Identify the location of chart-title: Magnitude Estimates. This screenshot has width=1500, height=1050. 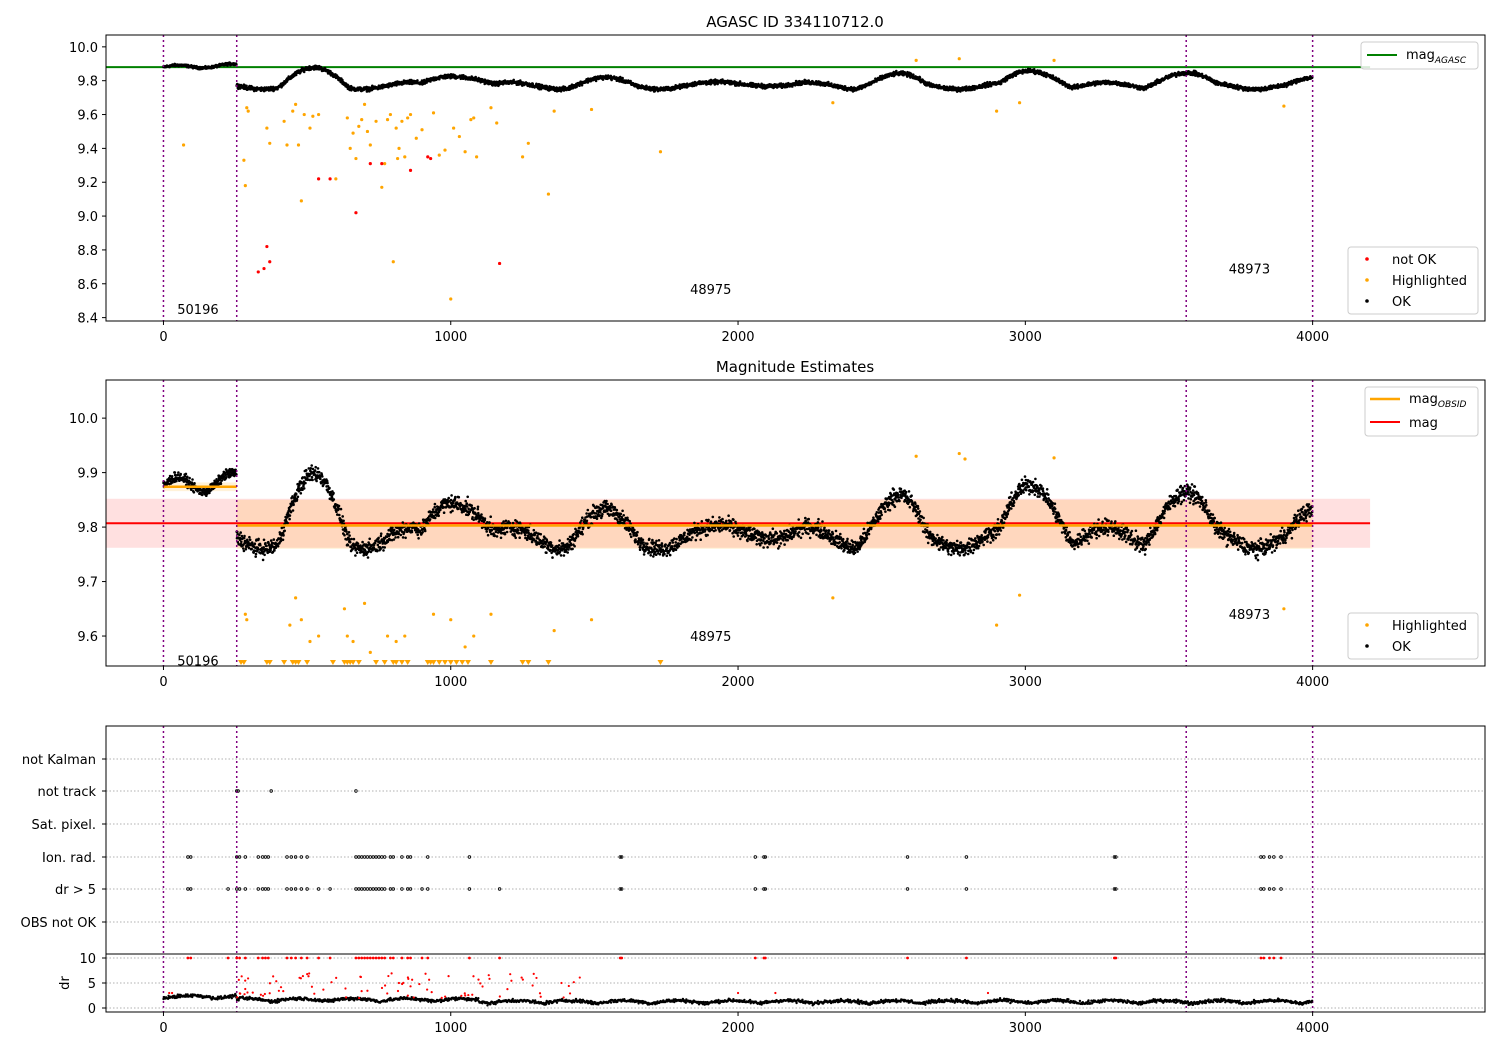
(795, 367).